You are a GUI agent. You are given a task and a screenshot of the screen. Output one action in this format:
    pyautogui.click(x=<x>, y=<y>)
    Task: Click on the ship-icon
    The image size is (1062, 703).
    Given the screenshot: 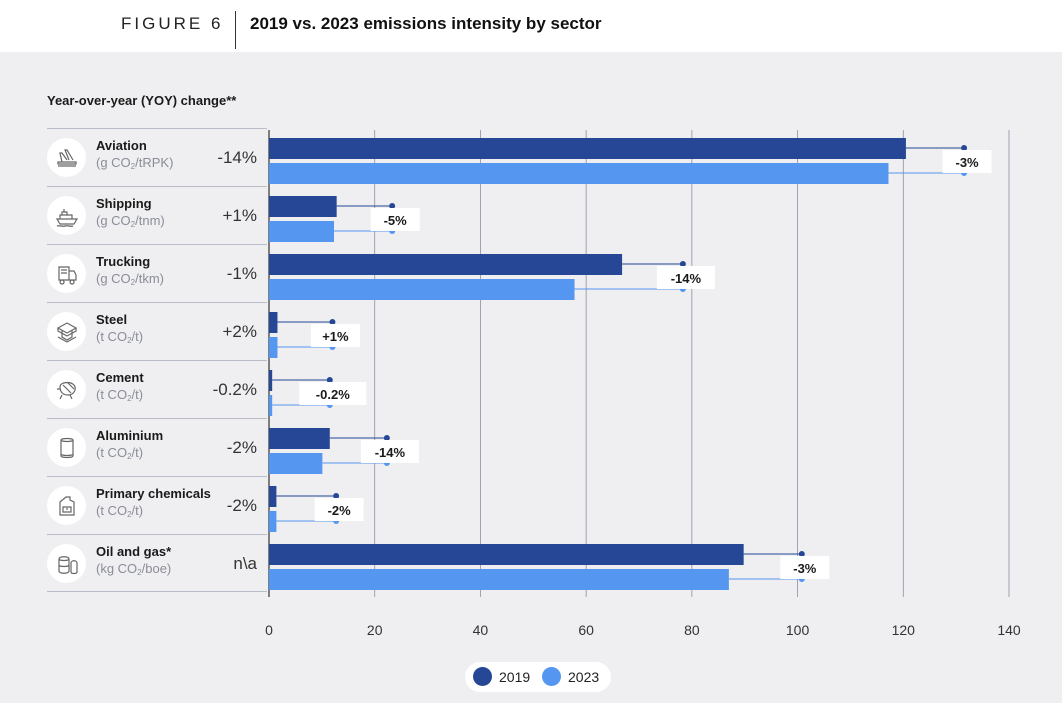 What is the action you would take?
    pyautogui.click(x=66, y=215)
    